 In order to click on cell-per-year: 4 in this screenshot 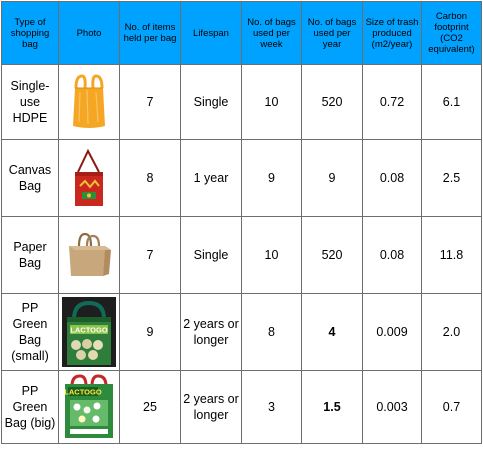, I will do `click(332, 332)`.